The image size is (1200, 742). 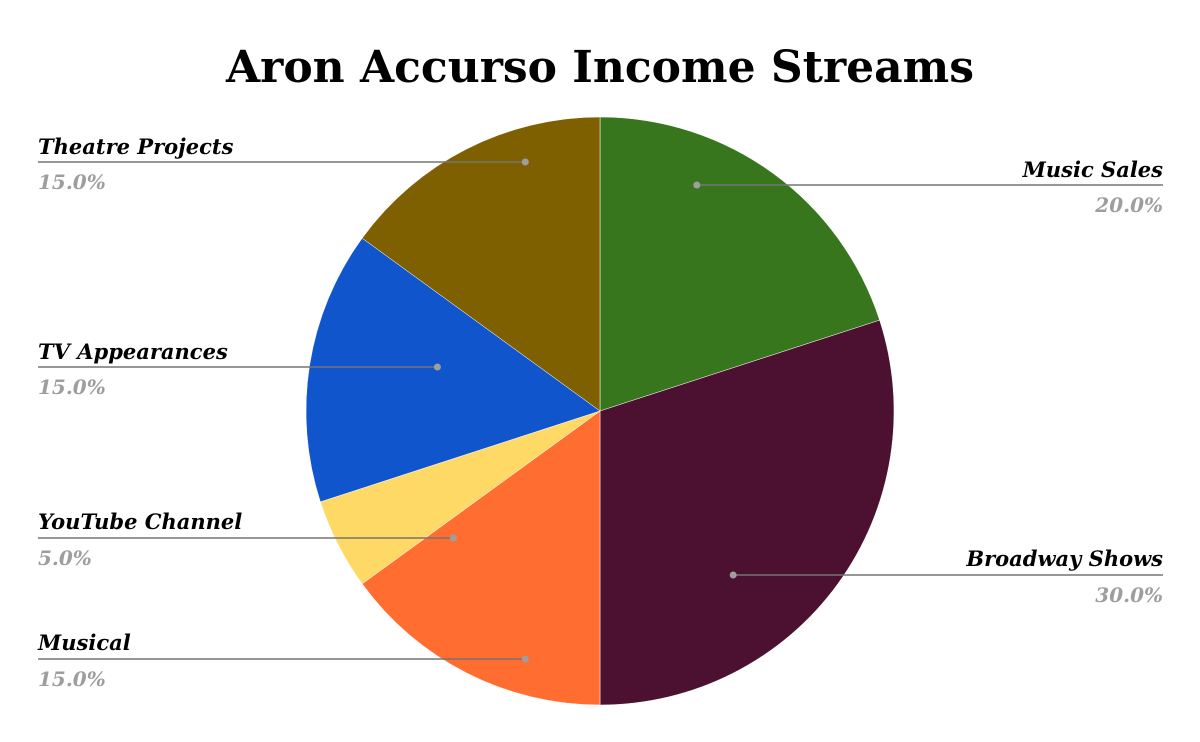 I want to click on pie-slice-musical, so click(x=481, y=558).